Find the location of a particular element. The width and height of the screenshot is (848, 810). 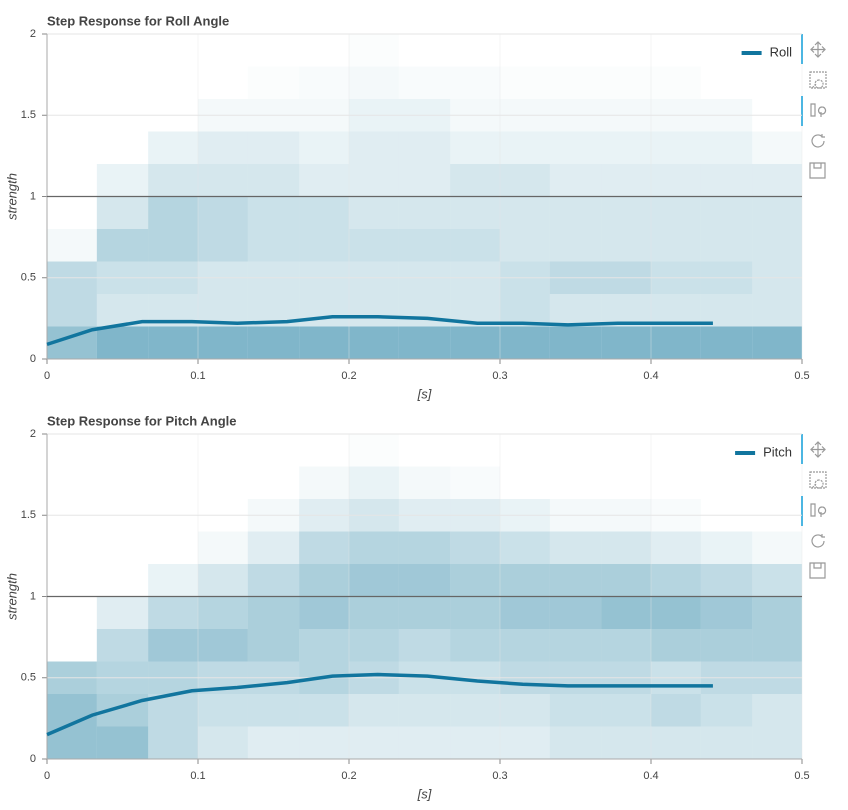

x-tick-label: 0.2 is located at coordinates (348, 776).